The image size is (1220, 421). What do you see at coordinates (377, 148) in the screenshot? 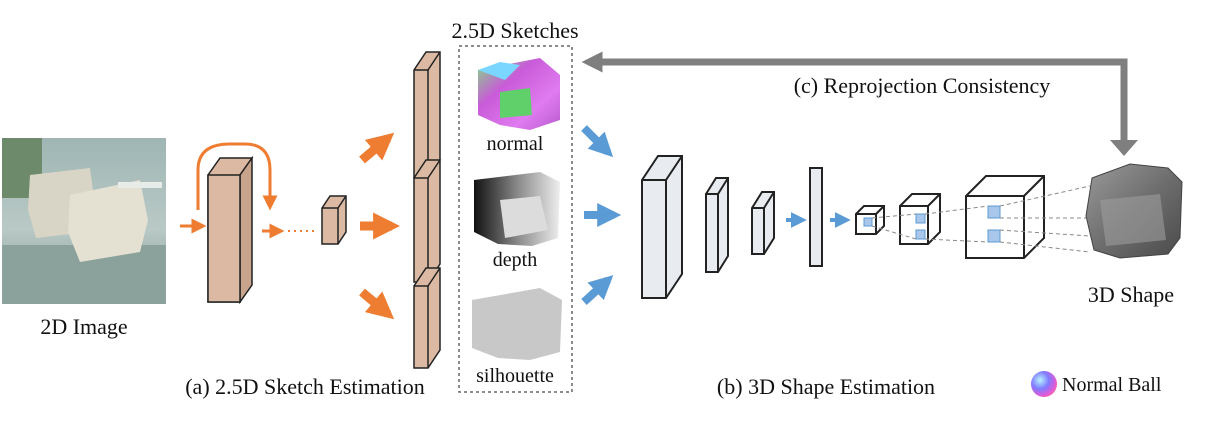
I see `orange-arrow-to-normal` at bounding box center [377, 148].